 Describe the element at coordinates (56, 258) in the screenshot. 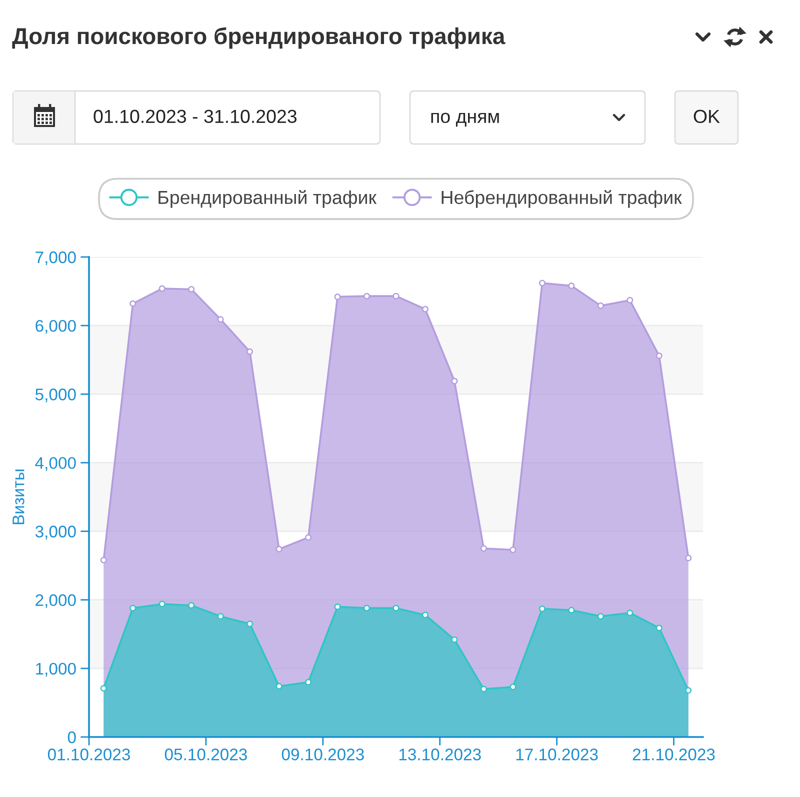

I see `y-tick-label: 7,000` at that location.